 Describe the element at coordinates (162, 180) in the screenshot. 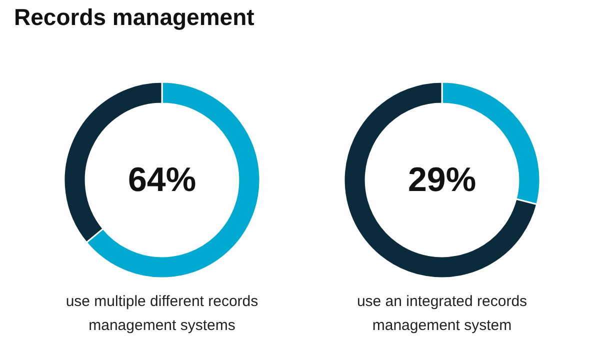

I see `text: 64%` at that location.